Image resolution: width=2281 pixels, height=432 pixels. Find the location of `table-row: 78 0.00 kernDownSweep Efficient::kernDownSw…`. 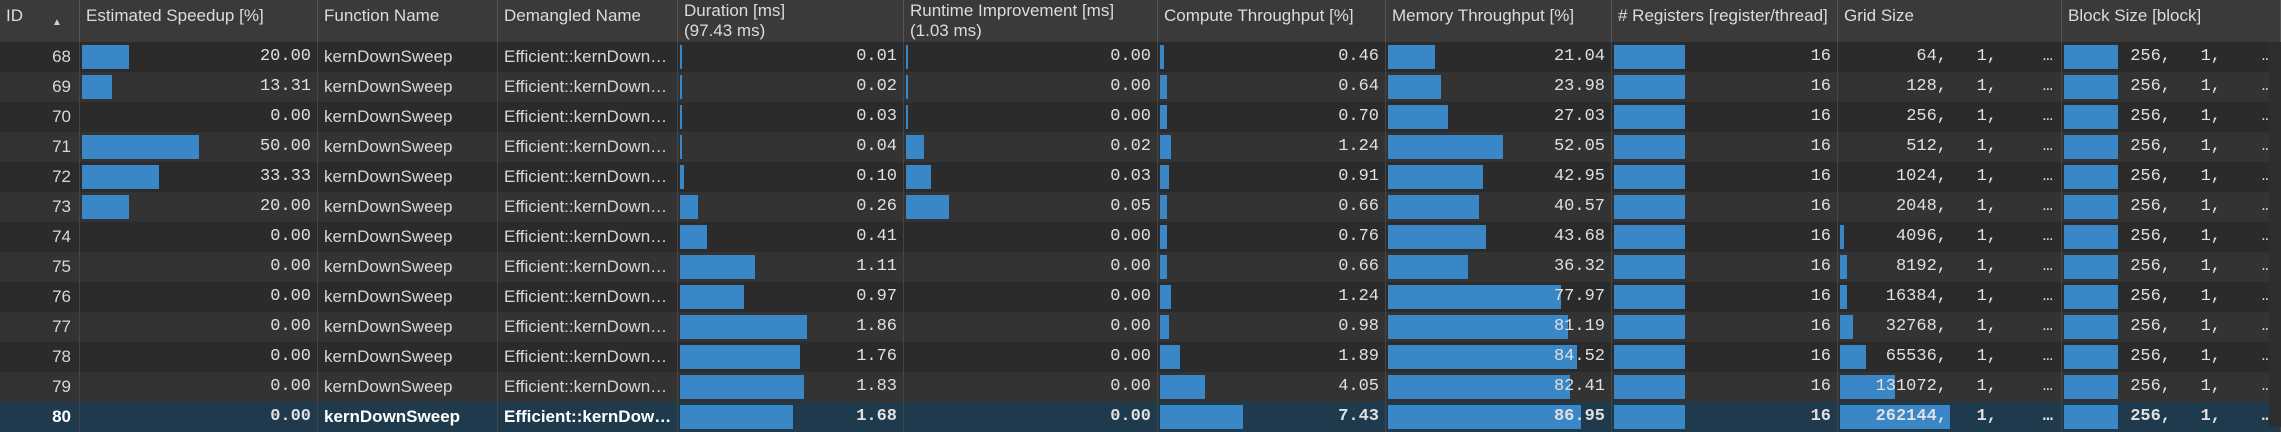

table-row: 78 0.00 kernDownSweep Efficient::kernDownSw… is located at coordinates (1140, 357).